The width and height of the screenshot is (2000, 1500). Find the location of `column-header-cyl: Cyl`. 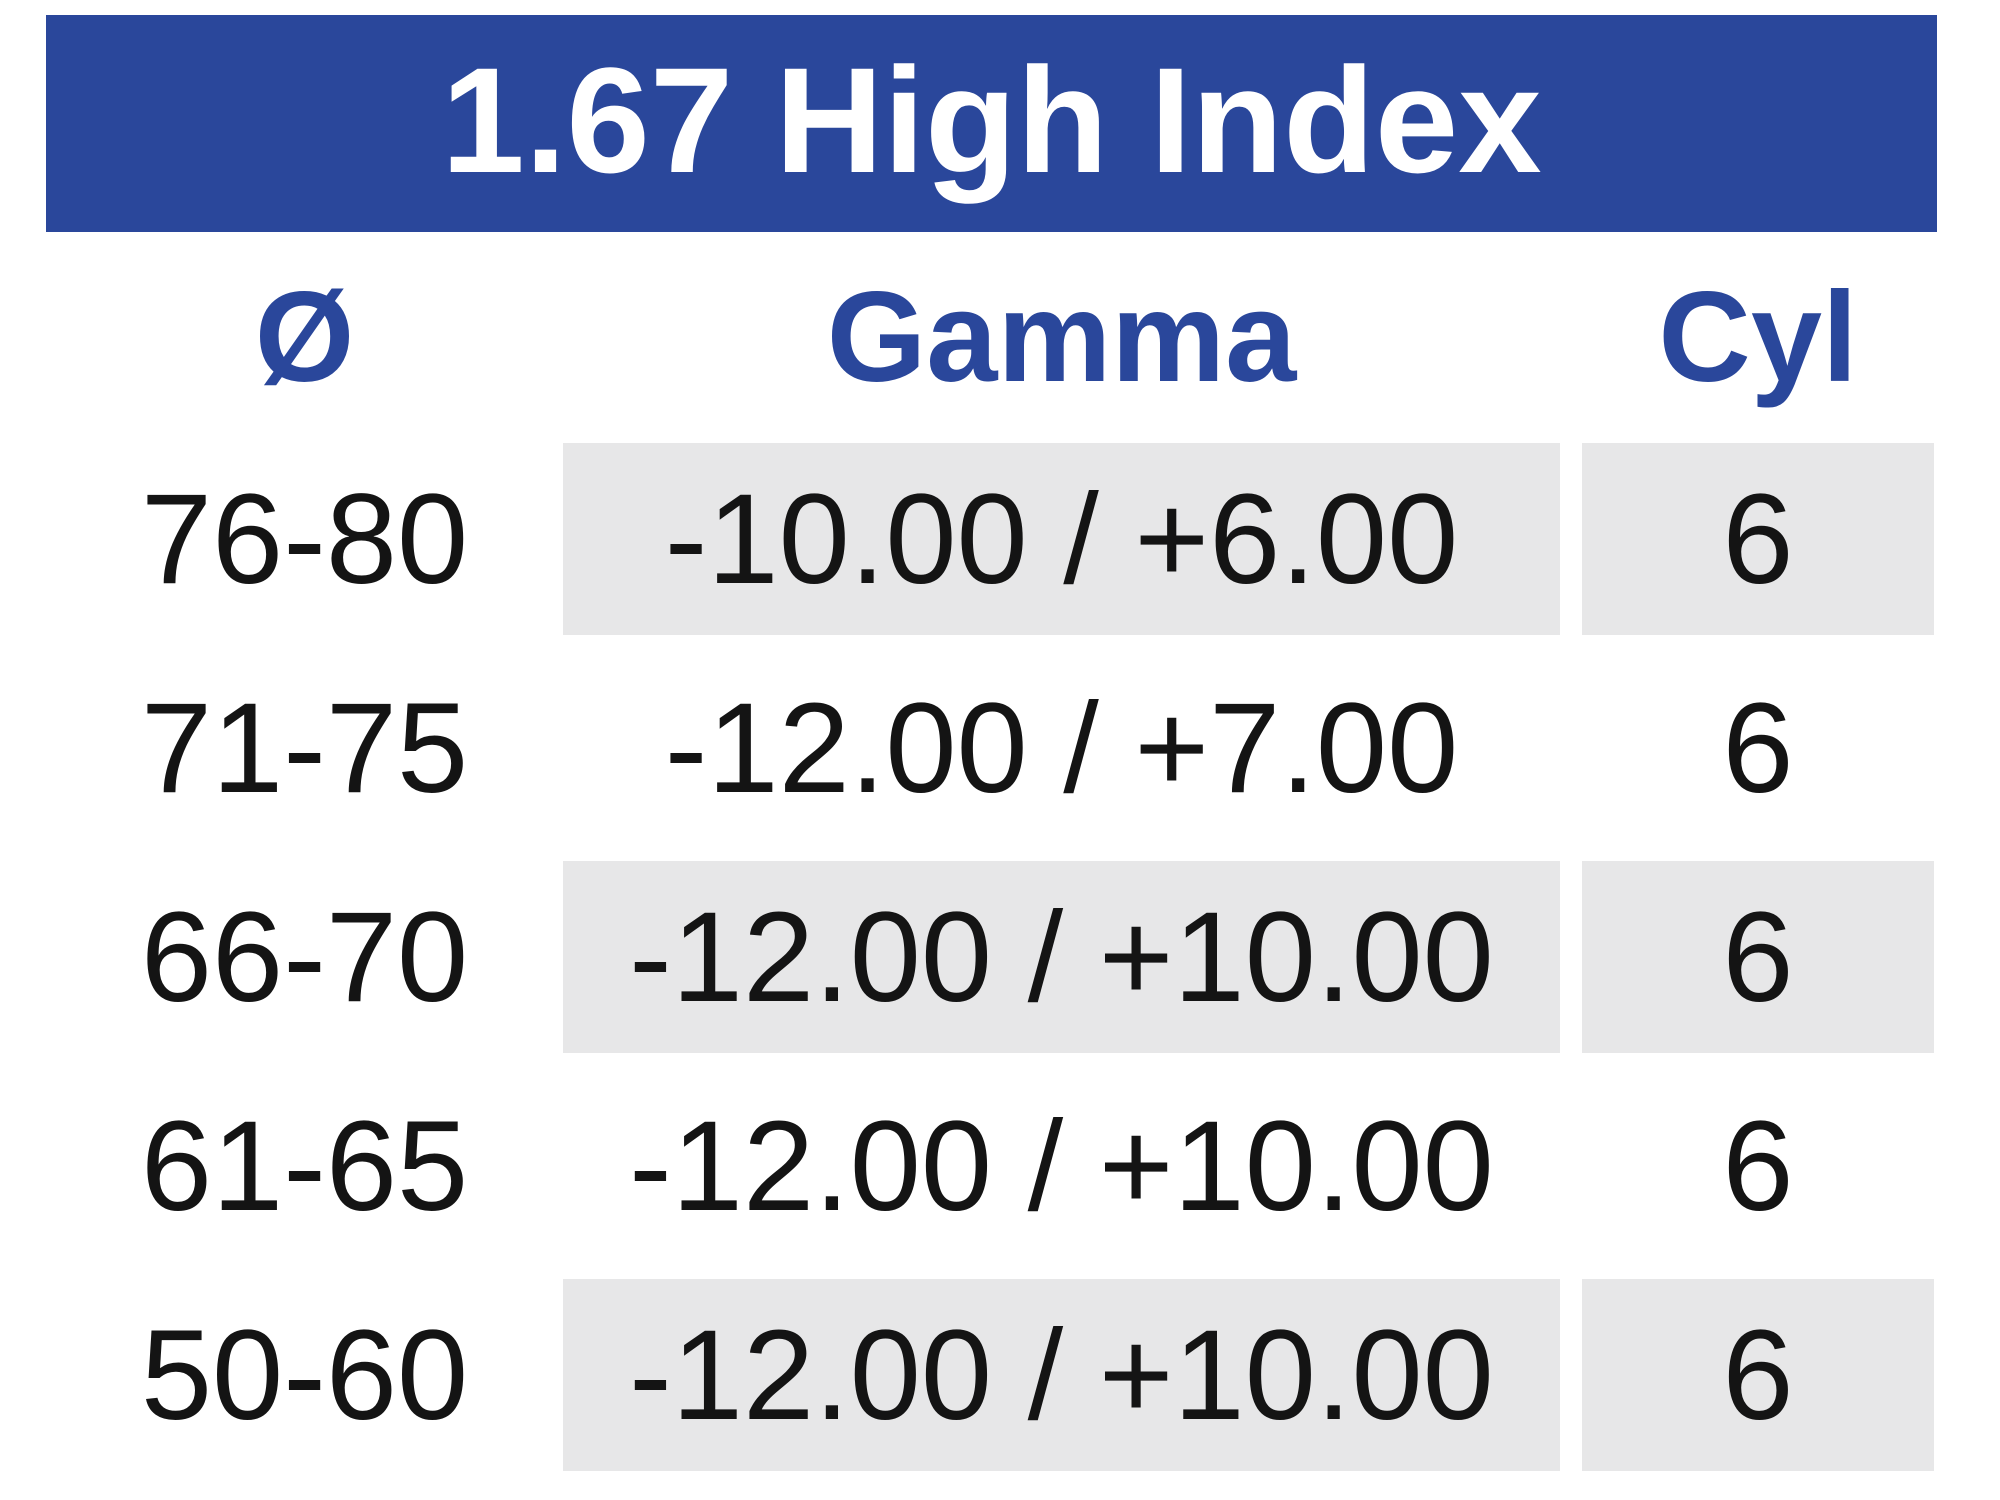

column-header-cyl: Cyl is located at coordinates (1758, 337).